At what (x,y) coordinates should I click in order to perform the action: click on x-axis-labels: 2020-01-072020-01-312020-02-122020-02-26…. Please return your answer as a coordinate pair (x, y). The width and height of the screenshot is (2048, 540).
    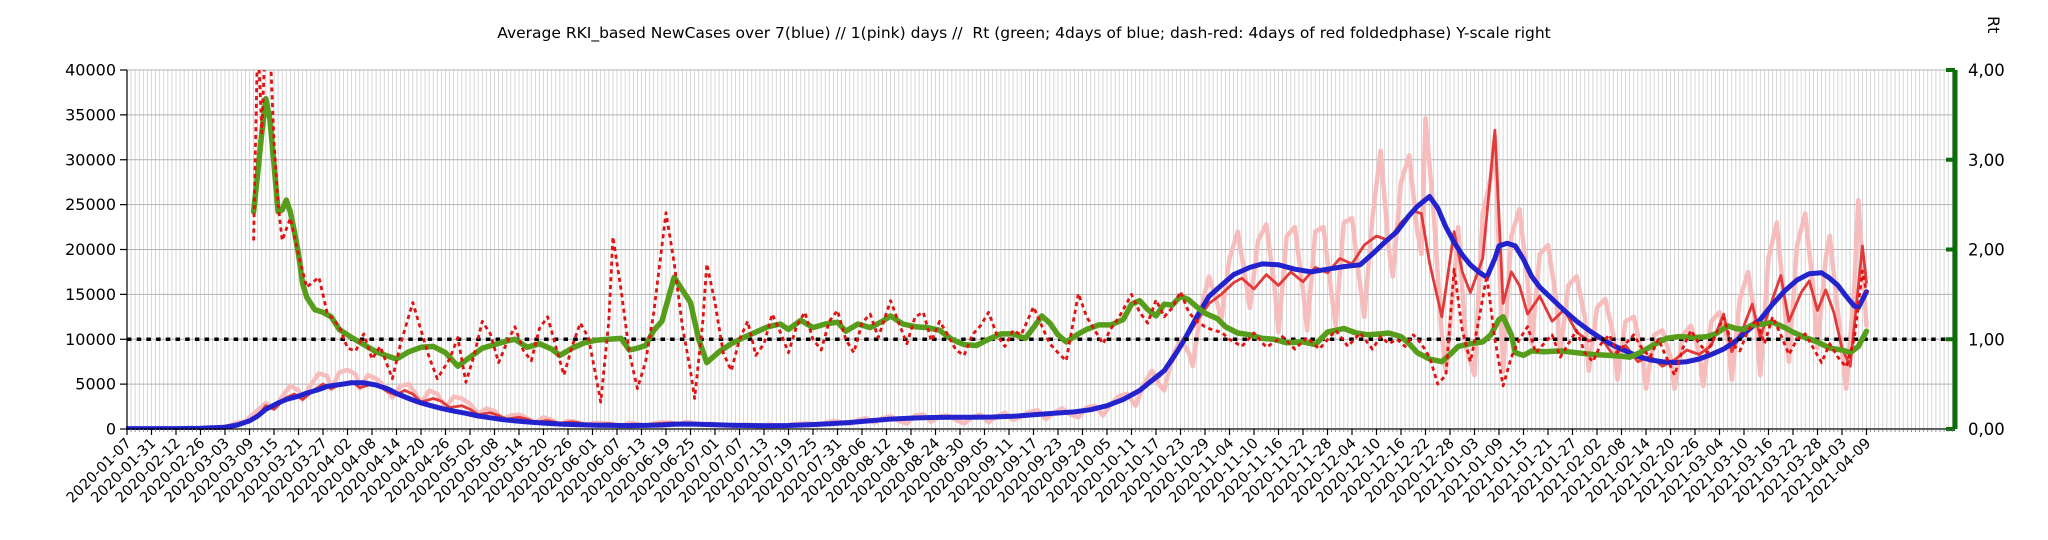
    Looking at the image, I should click on (969, 471).